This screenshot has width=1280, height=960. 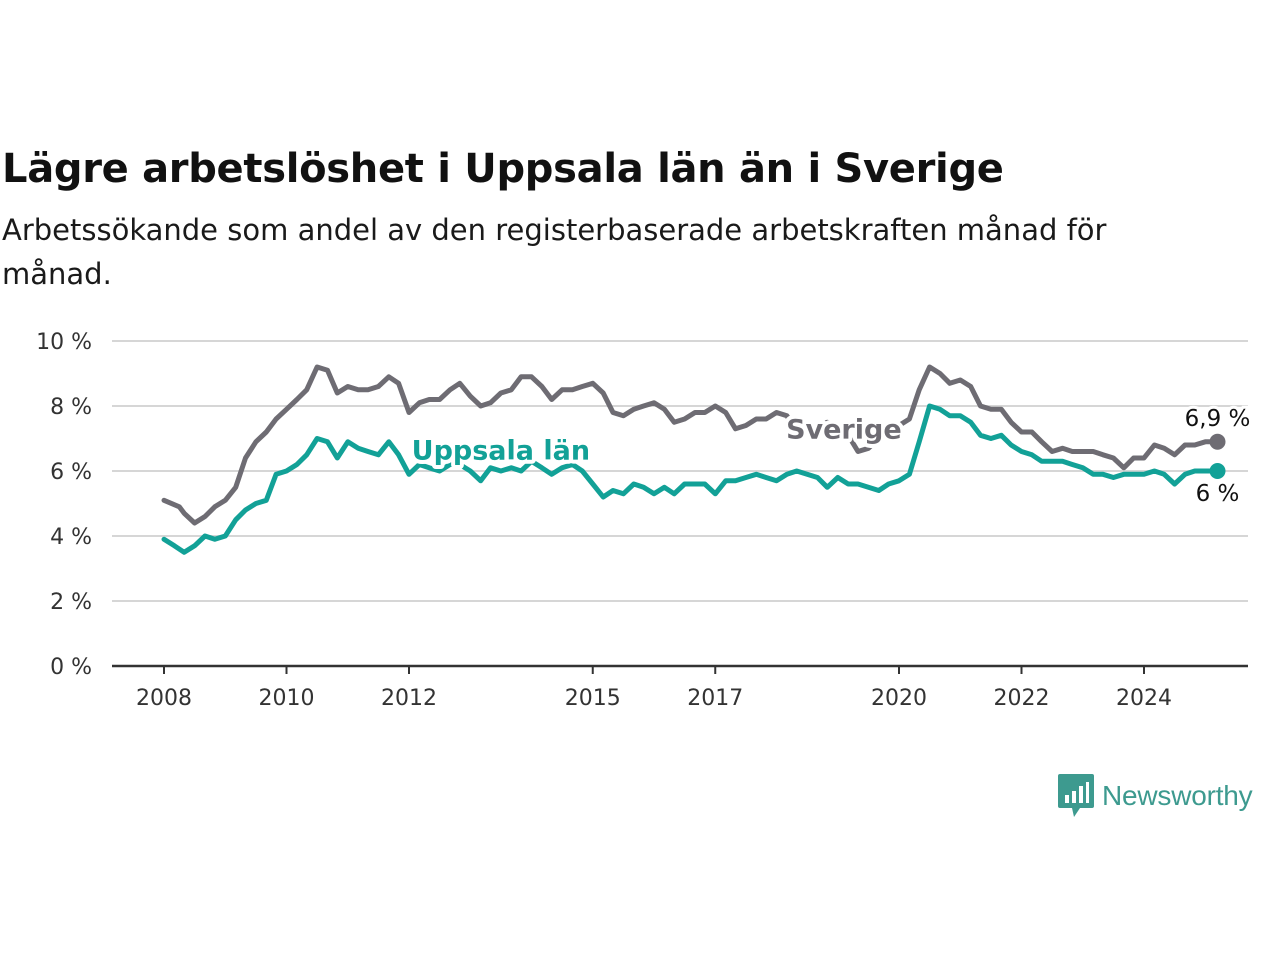 I want to click on series-line-sverige, so click(x=690, y=445).